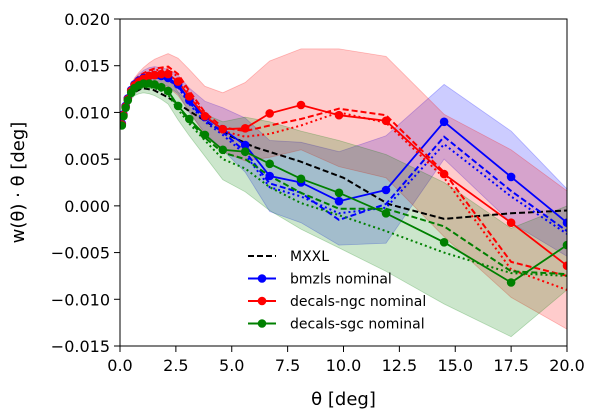  What do you see at coordinates (400, 365) in the screenshot?
I see `x-tick-label: 12.5` at bounding box center [400, 365].